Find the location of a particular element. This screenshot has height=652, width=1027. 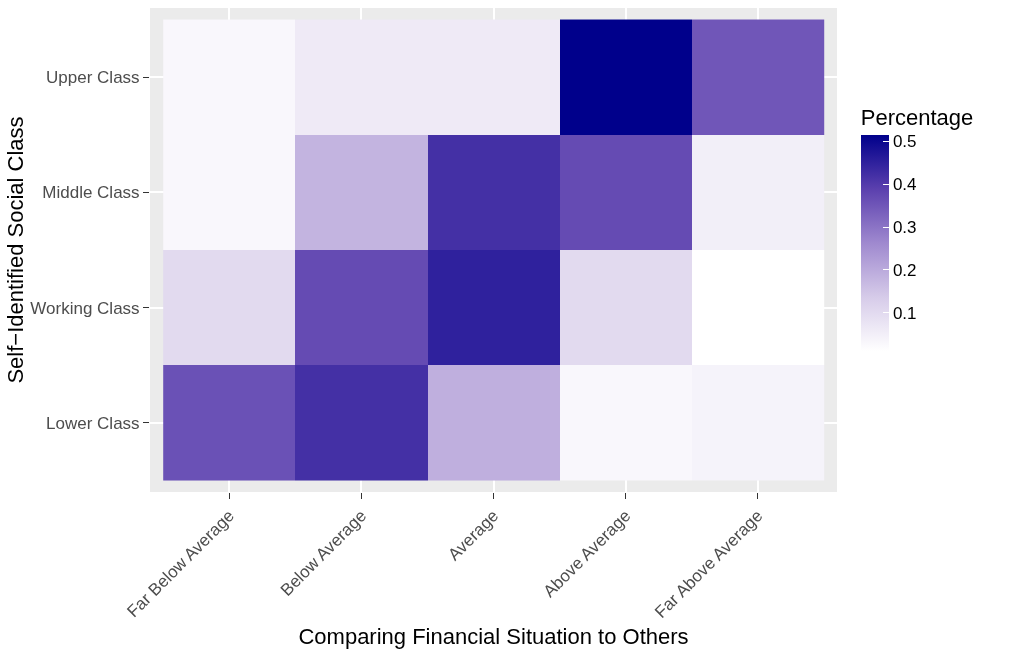

y-axis-title: Self−Identified Social Class is located at coordinates (16, 250).